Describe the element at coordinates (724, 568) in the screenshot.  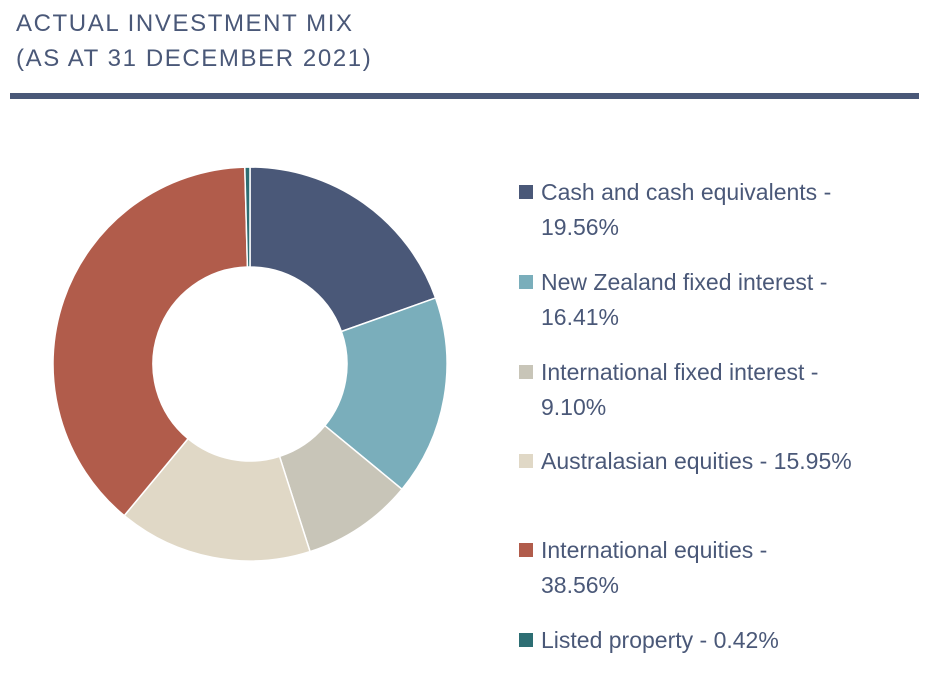
I see `legend-item-intl-equities: International equities - 38.56%` at that location.